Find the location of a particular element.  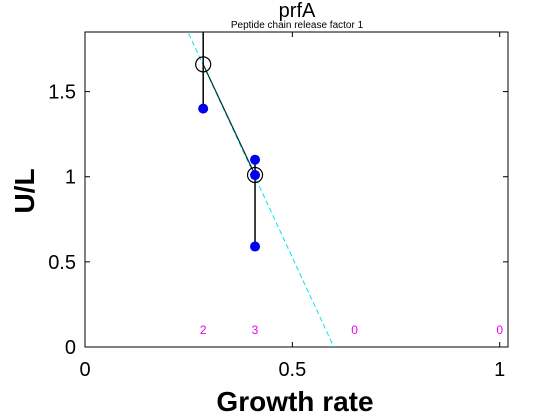

x-tick-label: 0 is located at coordinates (84, 370).